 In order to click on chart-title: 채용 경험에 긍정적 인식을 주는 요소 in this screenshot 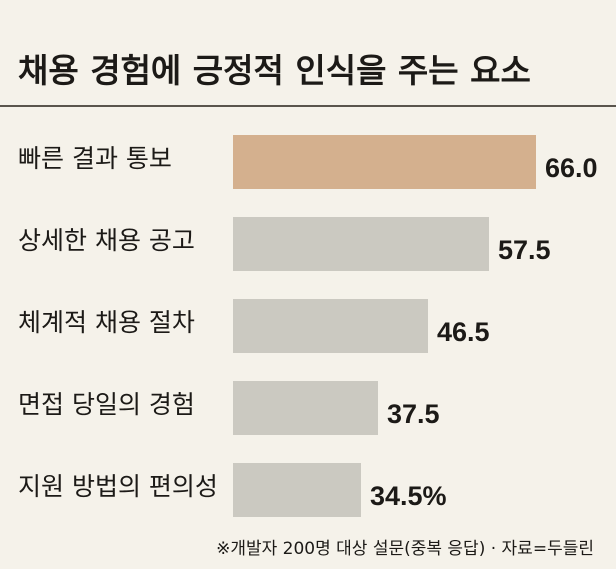, I will do `click(274, 70)`.